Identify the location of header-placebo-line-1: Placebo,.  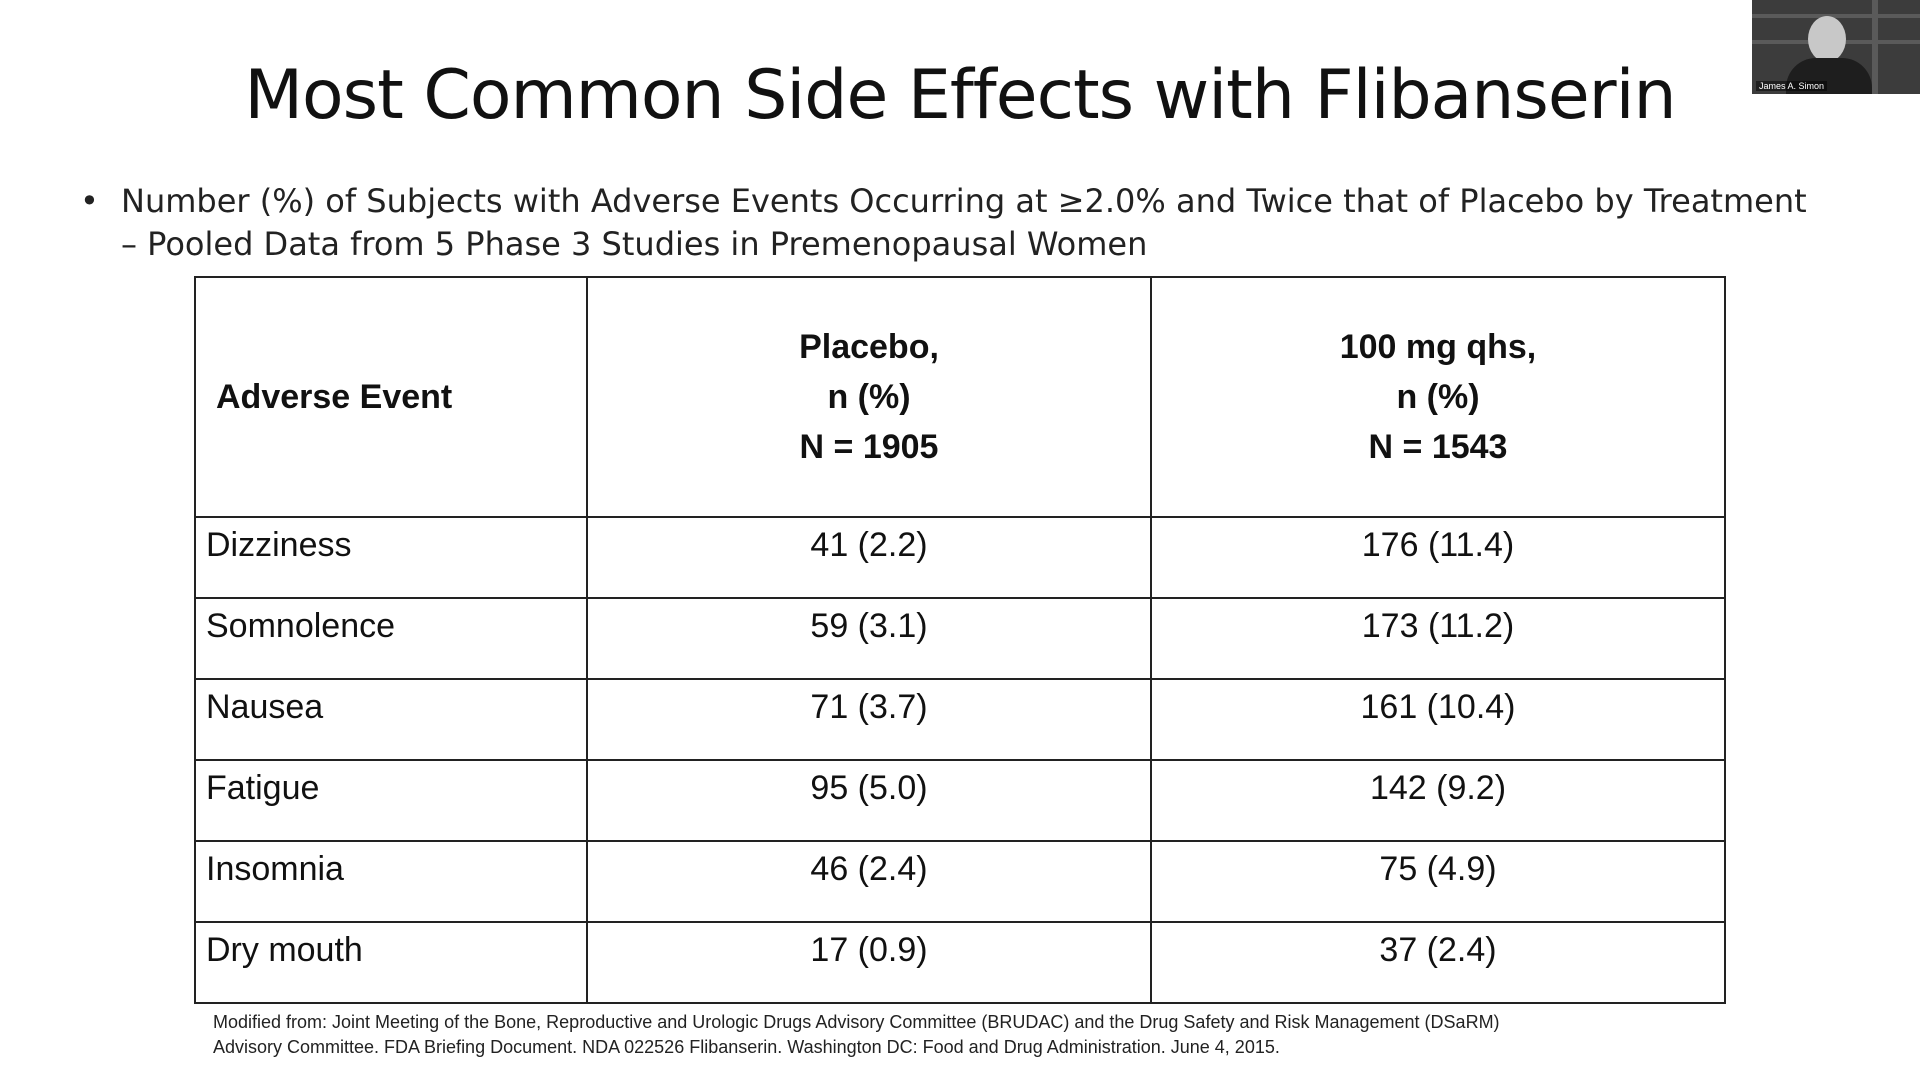
(869, 347).